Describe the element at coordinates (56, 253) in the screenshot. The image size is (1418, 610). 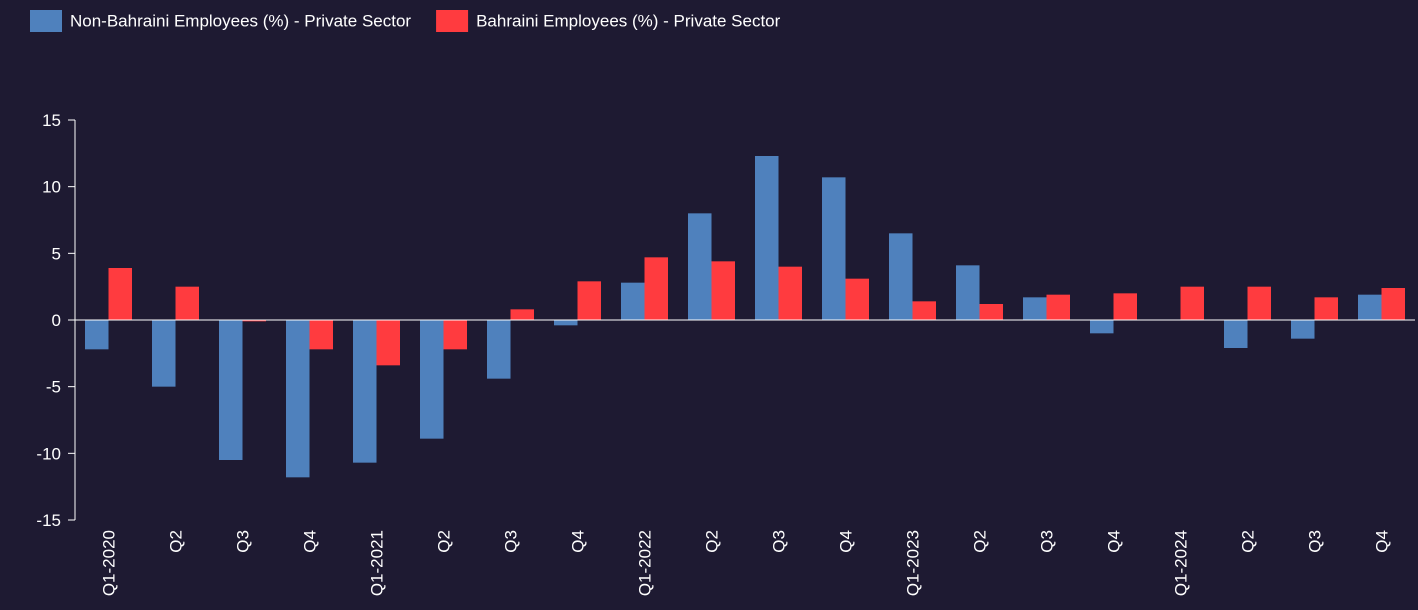
I see `y-tick-label: 5` at that location.